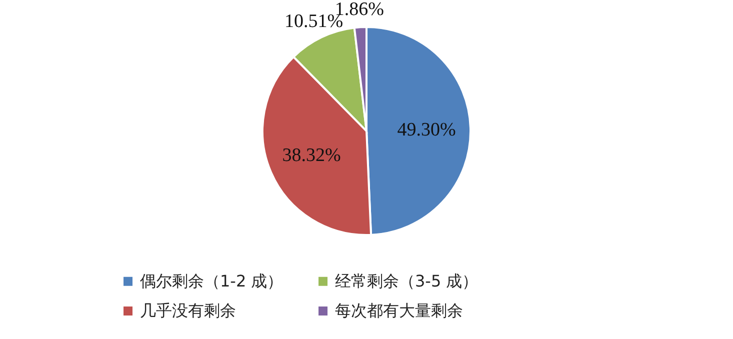 This screenshot has width=733, height=339. I want to click on data-label: 38.32%, so click(311, 155).